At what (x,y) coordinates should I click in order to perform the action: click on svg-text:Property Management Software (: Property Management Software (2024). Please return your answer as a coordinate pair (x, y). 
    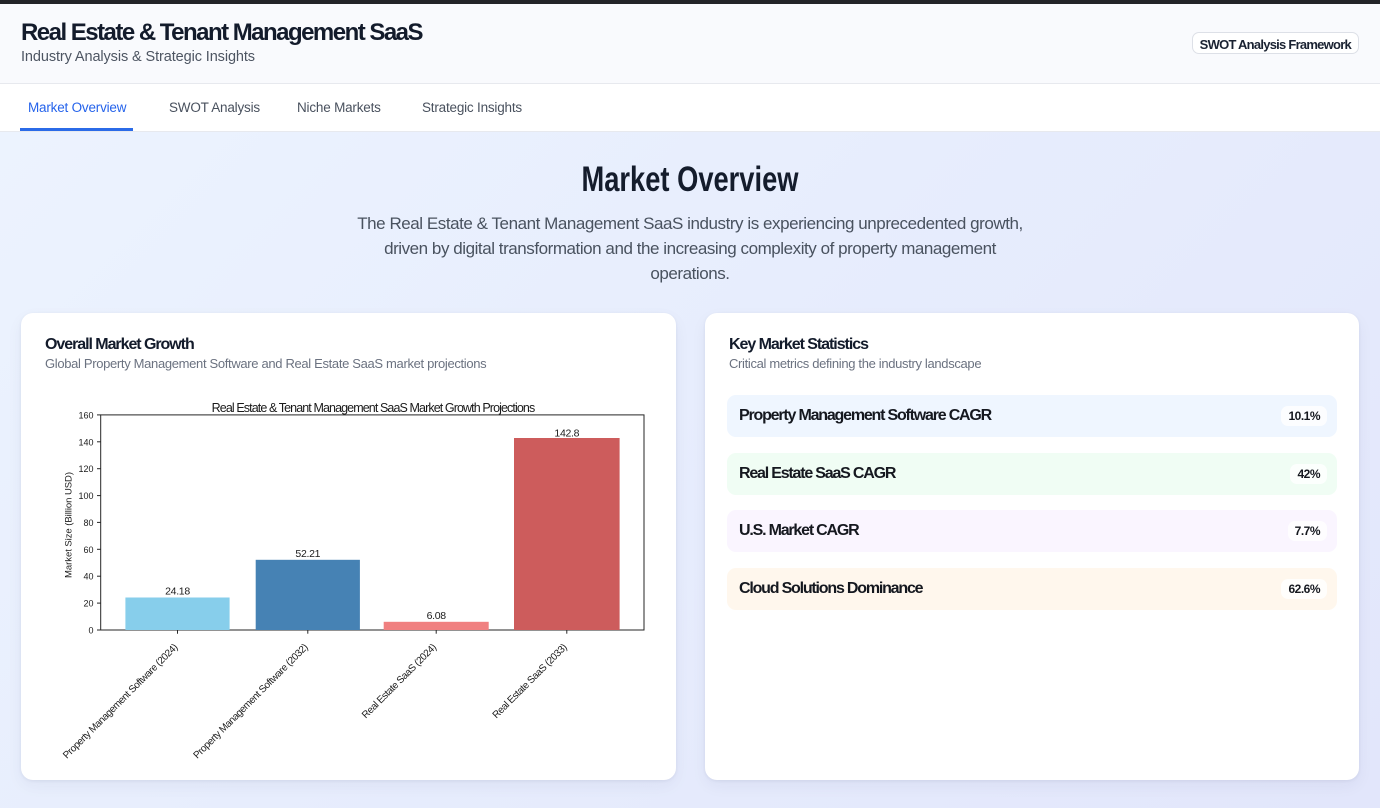
    Looking at the image, I should click on (120, 701).